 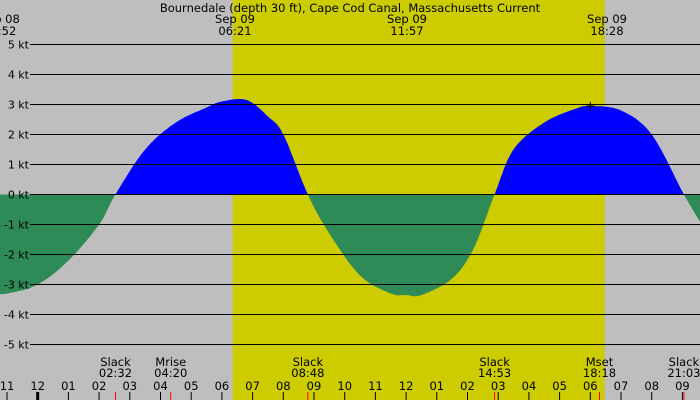 What do you see at coordinates (307, 373) in the screenshot?
I see `bottom-event-time: 08:48` at bounding box center [307, 373].